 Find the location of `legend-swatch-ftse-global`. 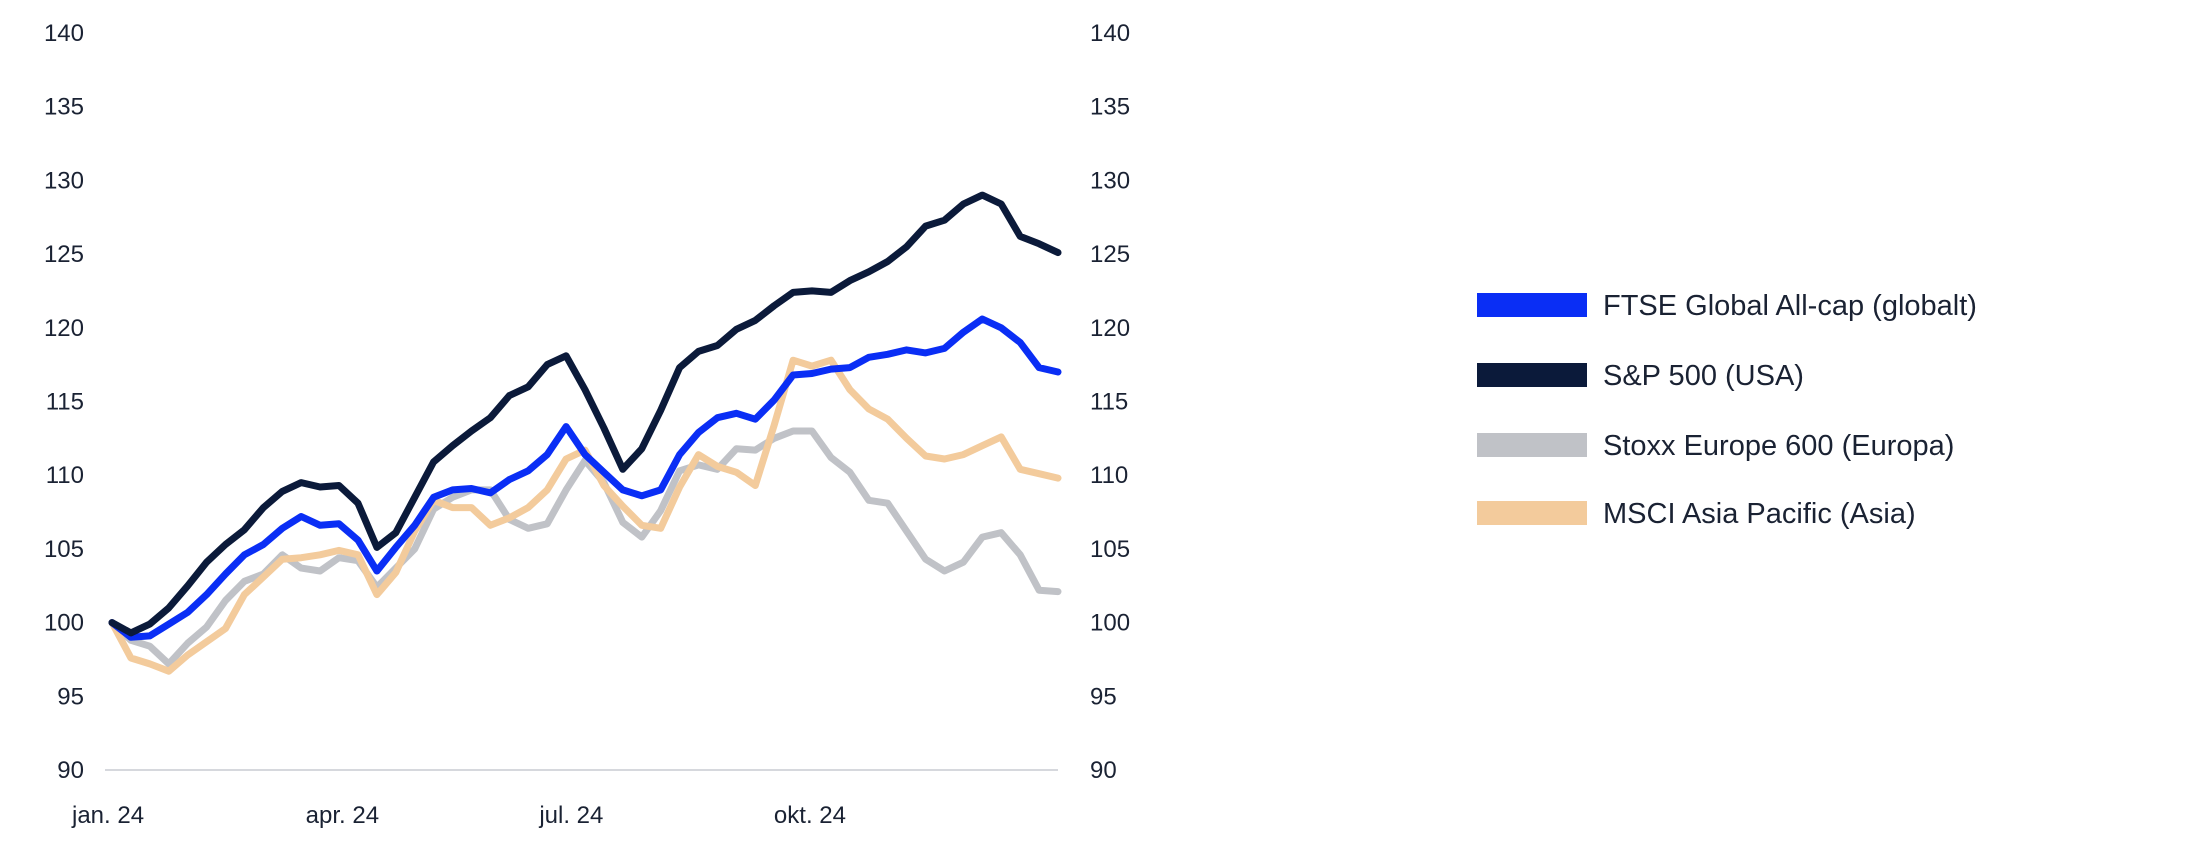

legend-swatch-ftse-global is located at coordinates (1532, 305).